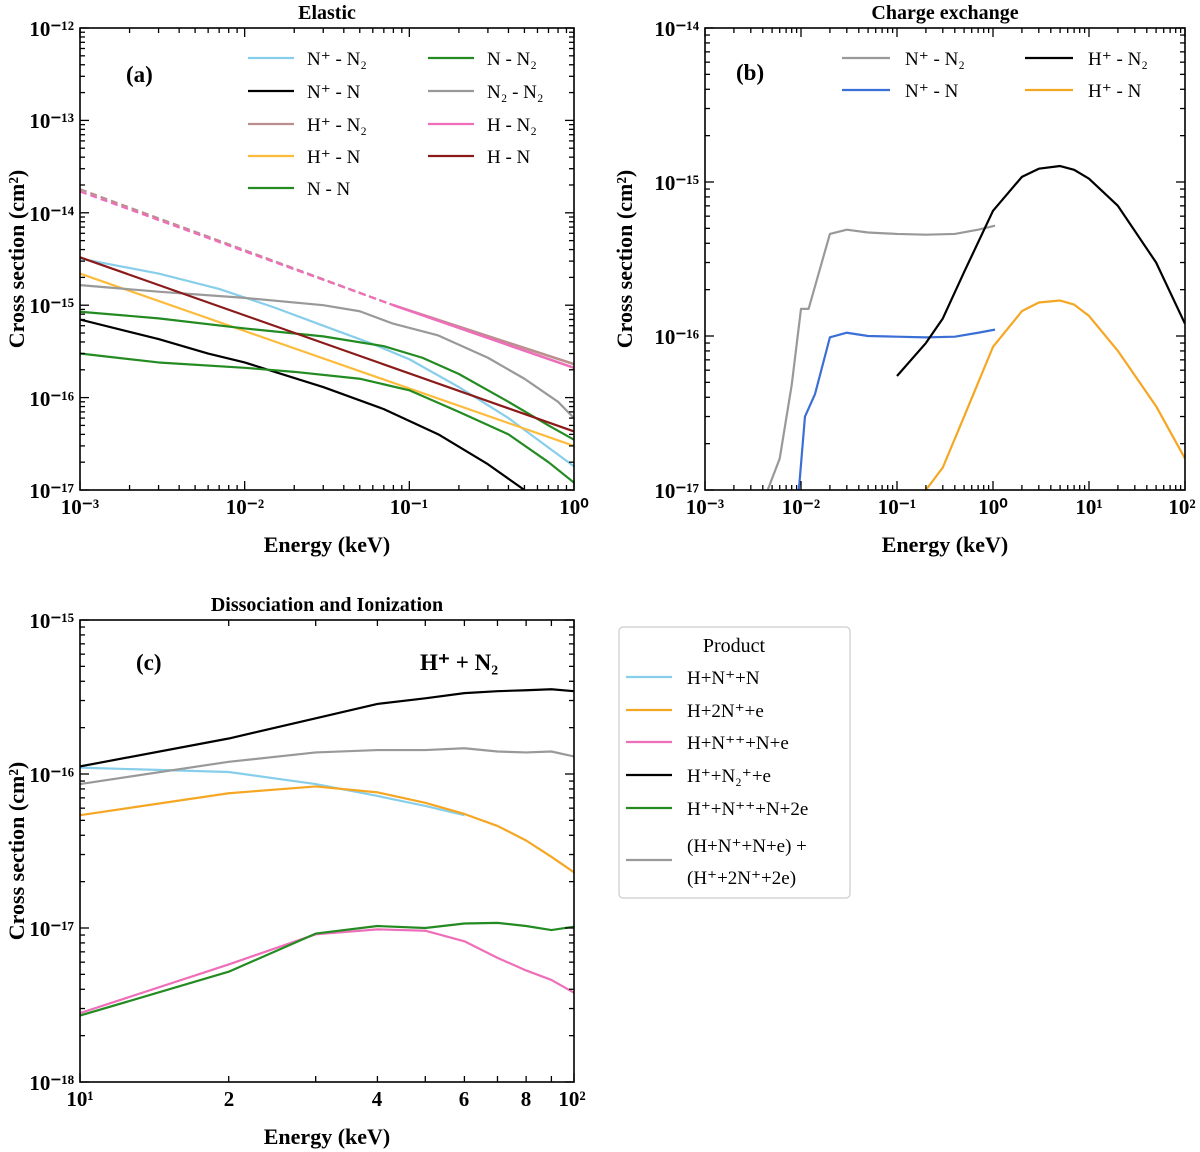 Image resolution: width=1200 pixels, height=1152 pixels. I want to click on x-tick-label: 8, so click(526, 1099).